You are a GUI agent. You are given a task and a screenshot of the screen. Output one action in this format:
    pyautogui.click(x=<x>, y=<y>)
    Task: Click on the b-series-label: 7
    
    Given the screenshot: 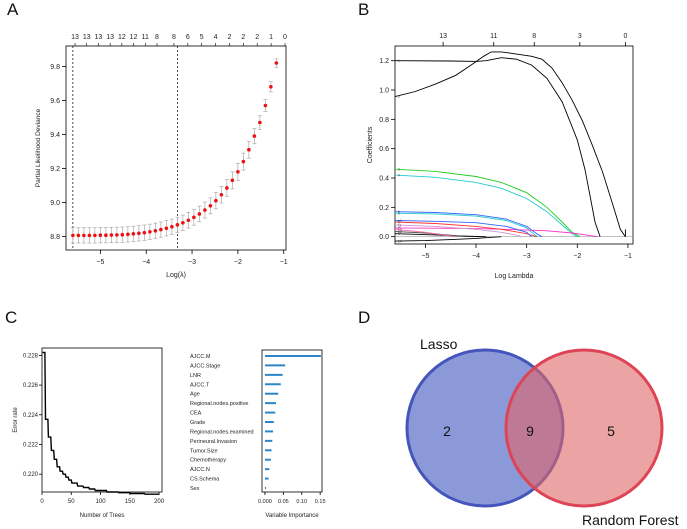 What is the action you would take?
    pyautogui.click(x=399, y=228)
    